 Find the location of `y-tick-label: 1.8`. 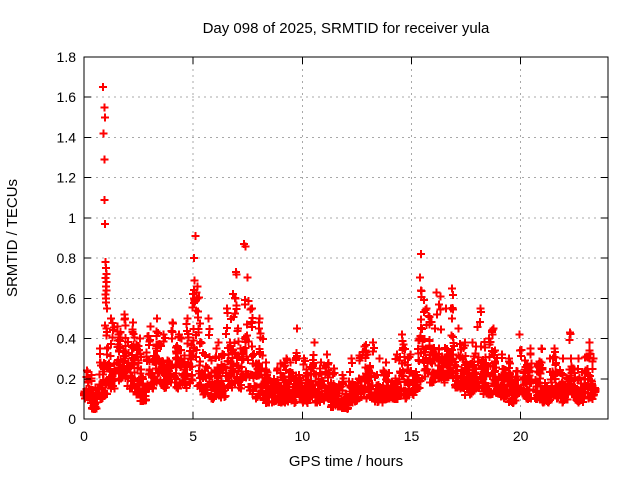

y-tick-label: 1.8 is located at coordinates (67, 57).